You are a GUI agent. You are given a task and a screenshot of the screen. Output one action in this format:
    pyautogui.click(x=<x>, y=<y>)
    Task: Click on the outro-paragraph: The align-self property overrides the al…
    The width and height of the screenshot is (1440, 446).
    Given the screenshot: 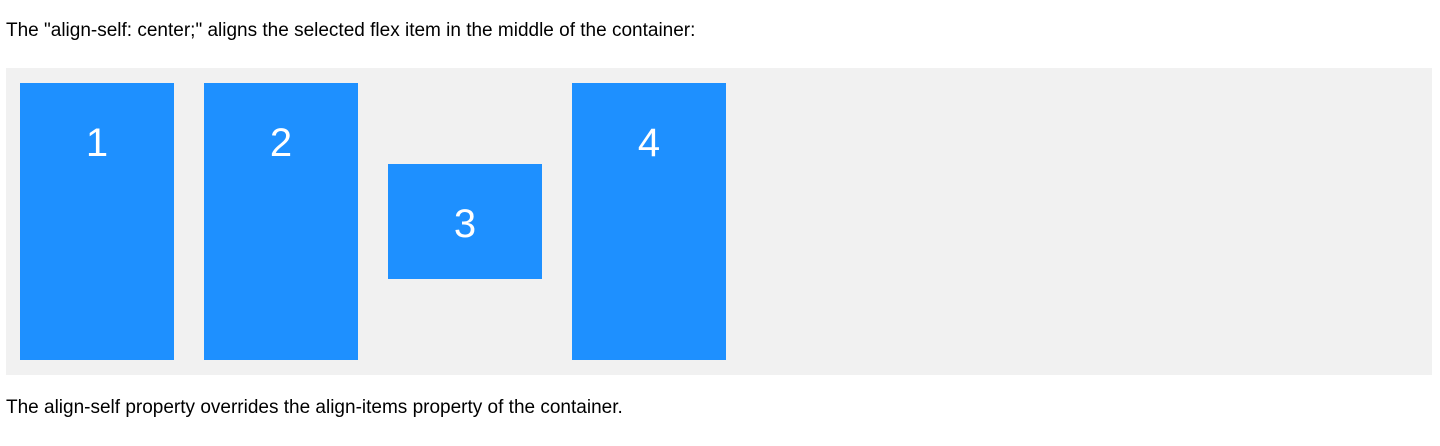 What is the action you would take?
    pyautogui.click(x=314, y=407)
    